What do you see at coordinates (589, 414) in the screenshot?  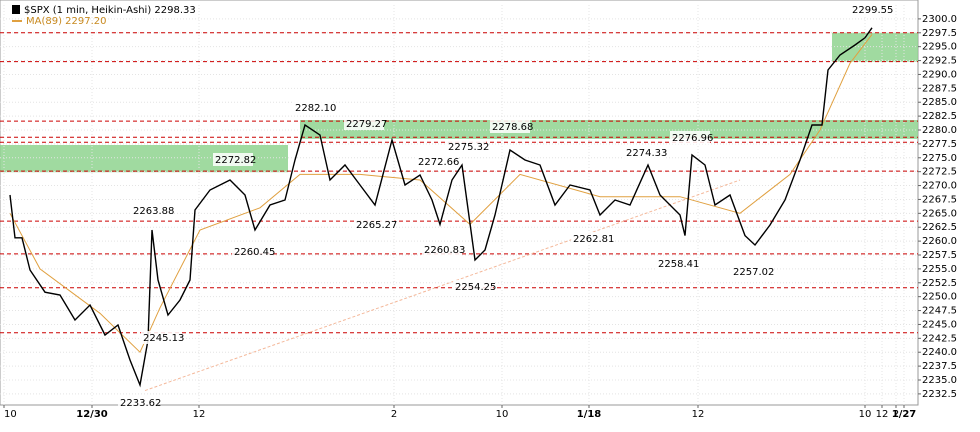 I see `x-tick-label: 1/18` at bounding box center [589, 414].